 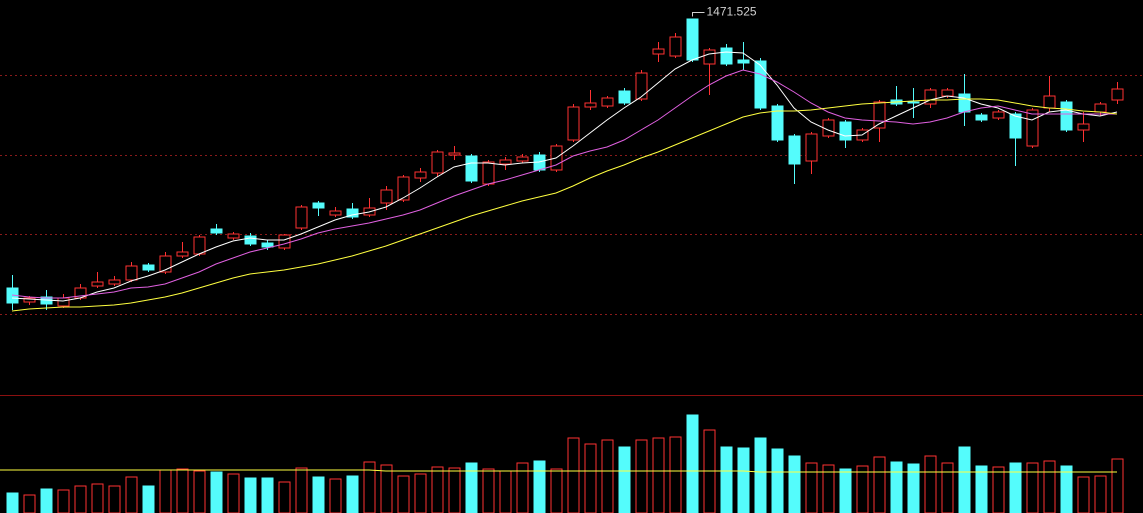 What do you see at coordinates (698, 14) in the screenshot?
I see `annotation-pointer` at bounding box center [698, 14].